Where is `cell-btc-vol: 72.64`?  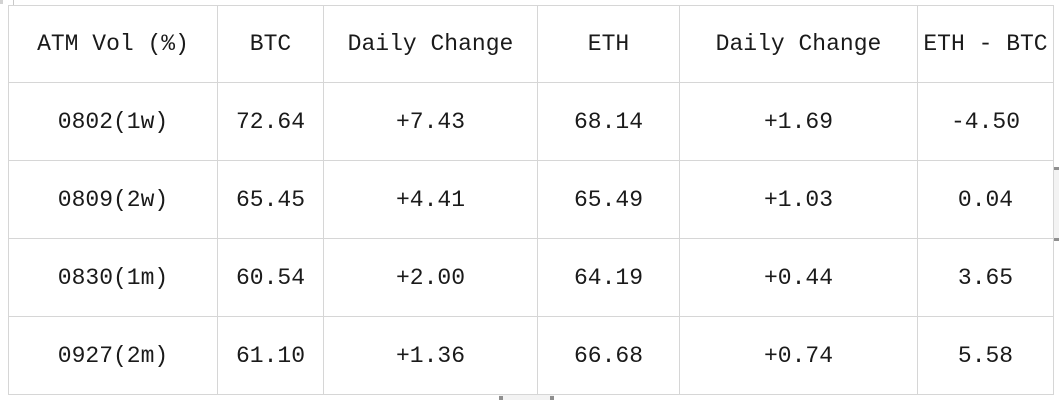 cell-btc-vol: 72.64 is located at coordinates (270, 121).